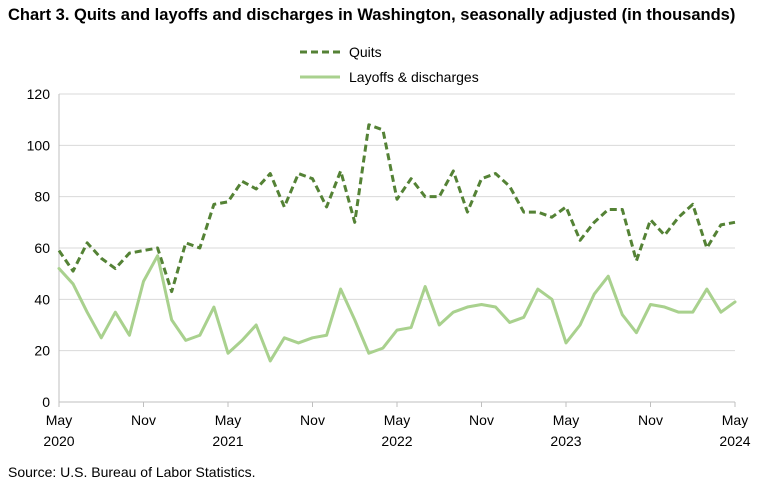  What do you see at coordinates (39, 145) in the screenshot?
I see `y-tick-label: 100` at bounding box center [39, 145].